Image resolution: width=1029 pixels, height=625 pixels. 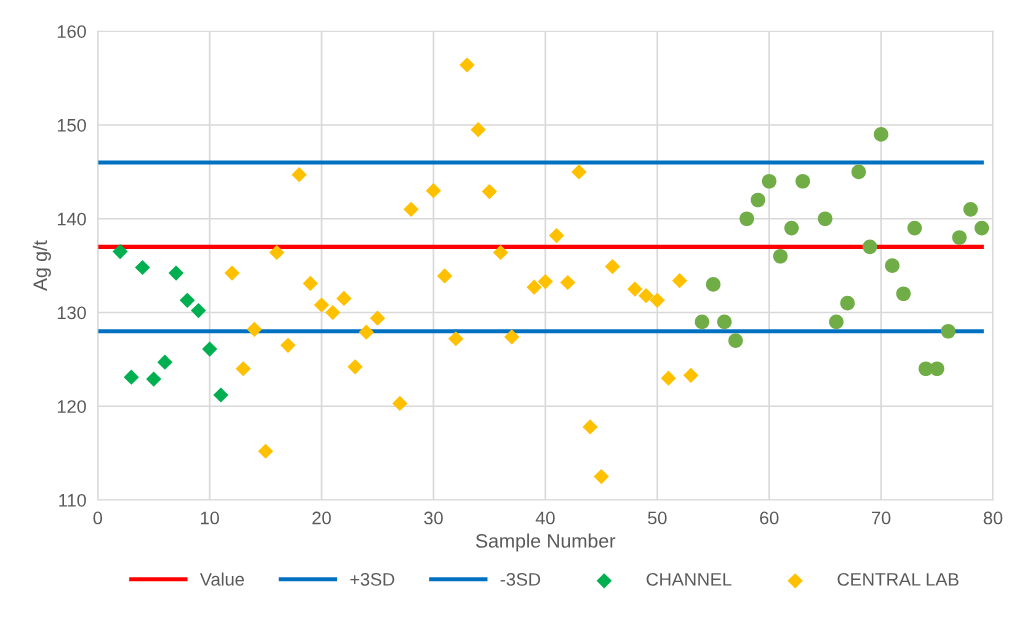 I want to click on y-tick-label: 160, so click(x=71, y=31).